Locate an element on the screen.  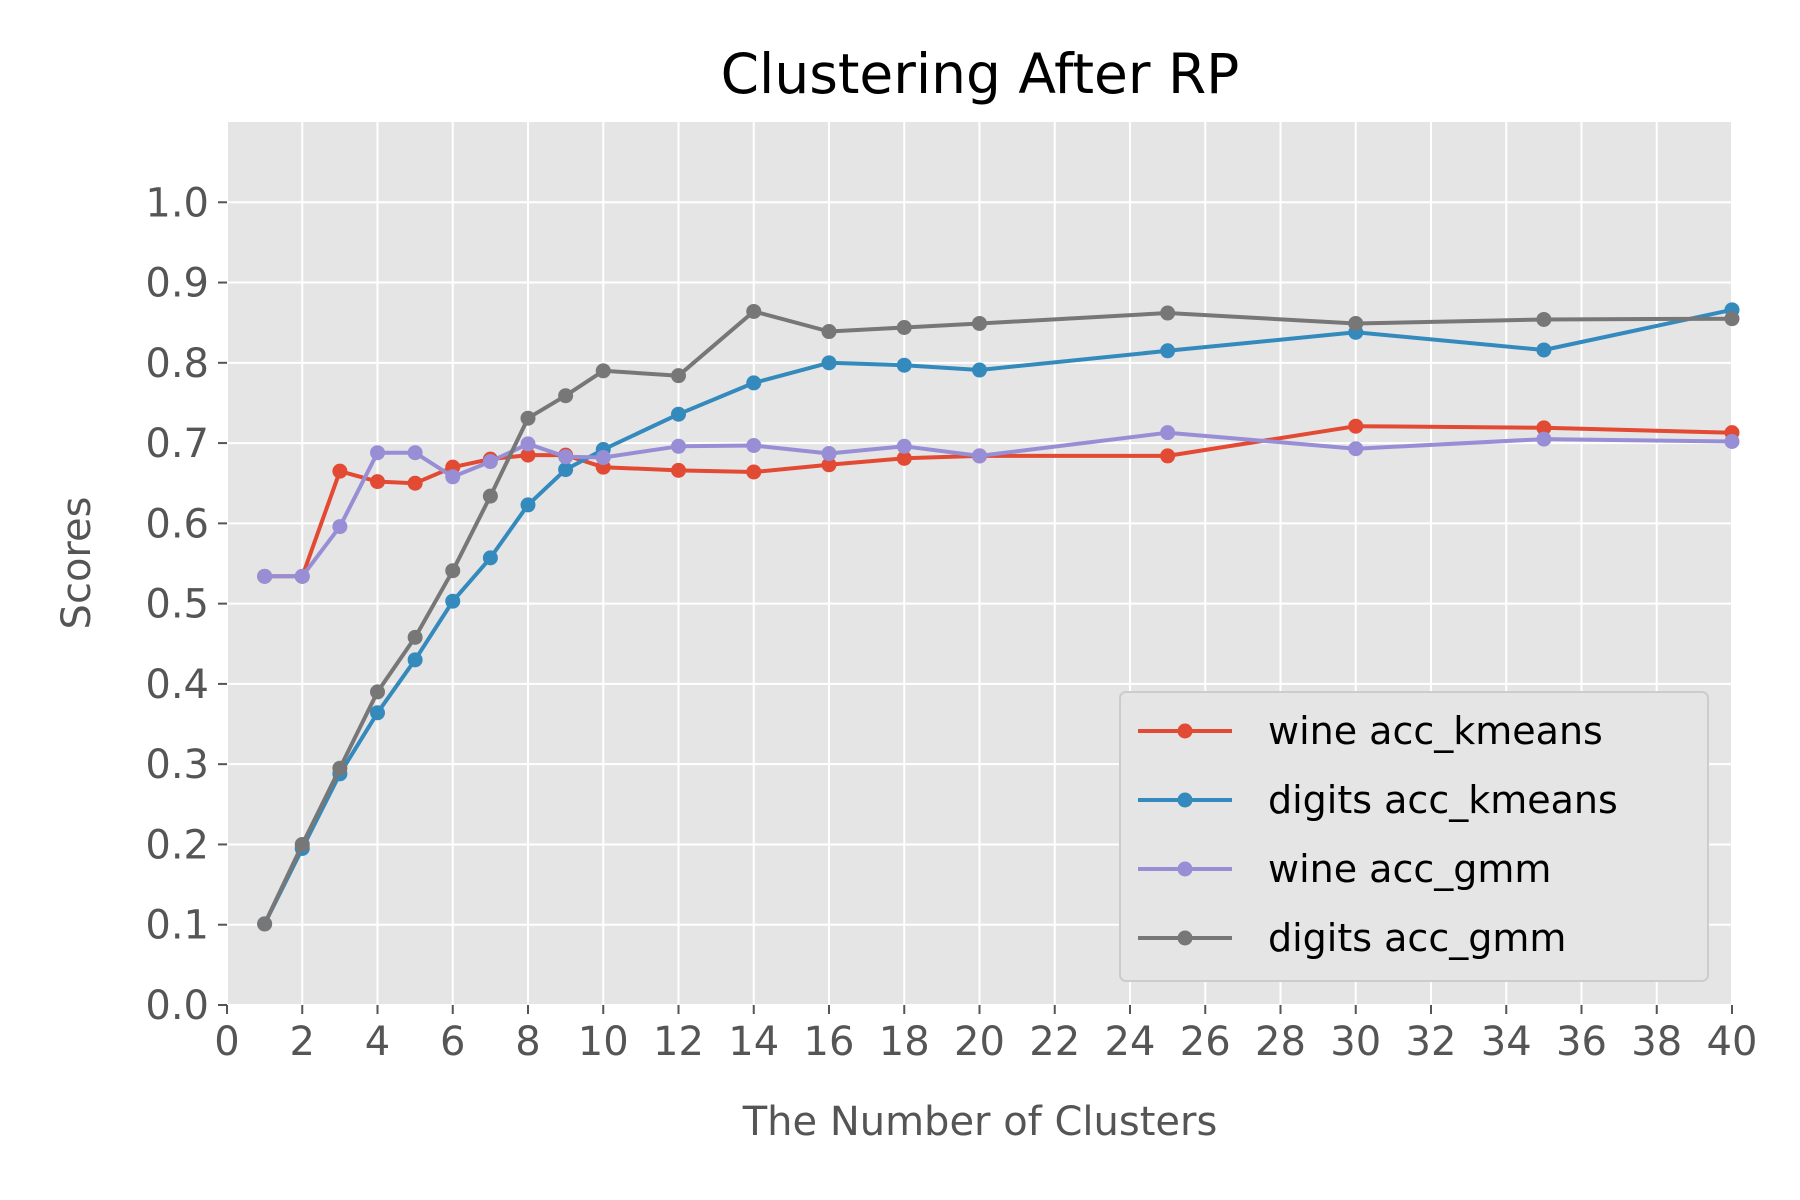
x-tick-label: 0 is located at coordinates (226, 1042).